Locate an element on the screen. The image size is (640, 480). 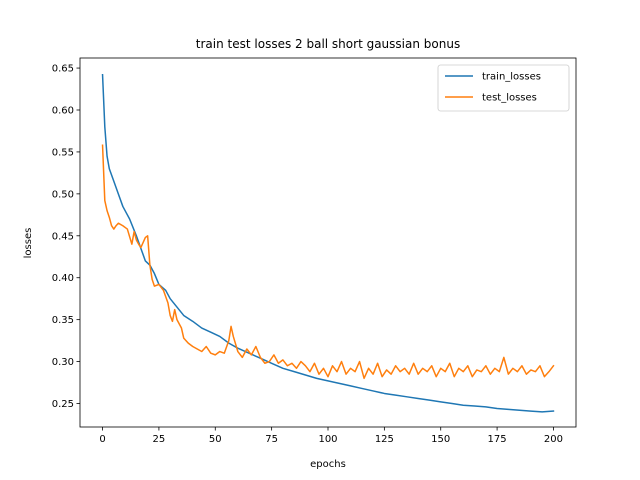
x-tick-label: 0 is located at coordinates (102, 439).